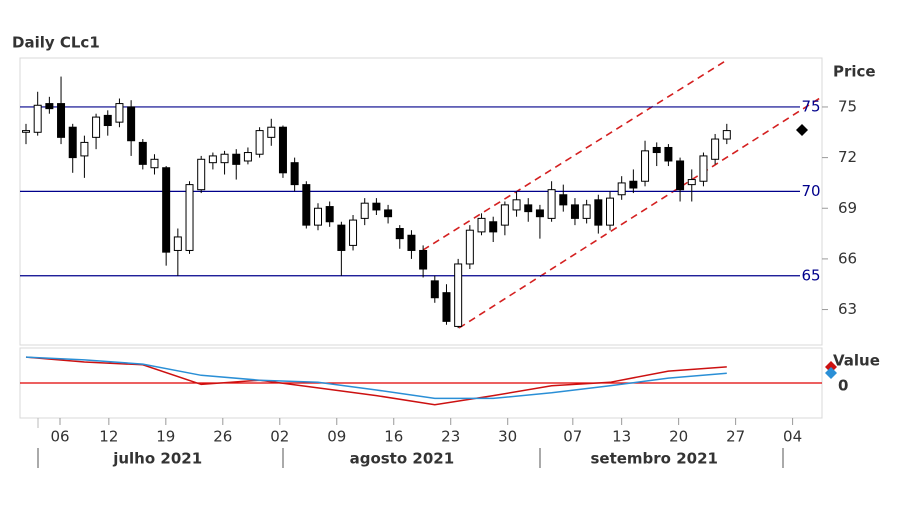 This screenshot has height=506, width=900. Describe the element at coordinates (856, 361) in the screenshot. I see `indicator-label: Value` at that location.